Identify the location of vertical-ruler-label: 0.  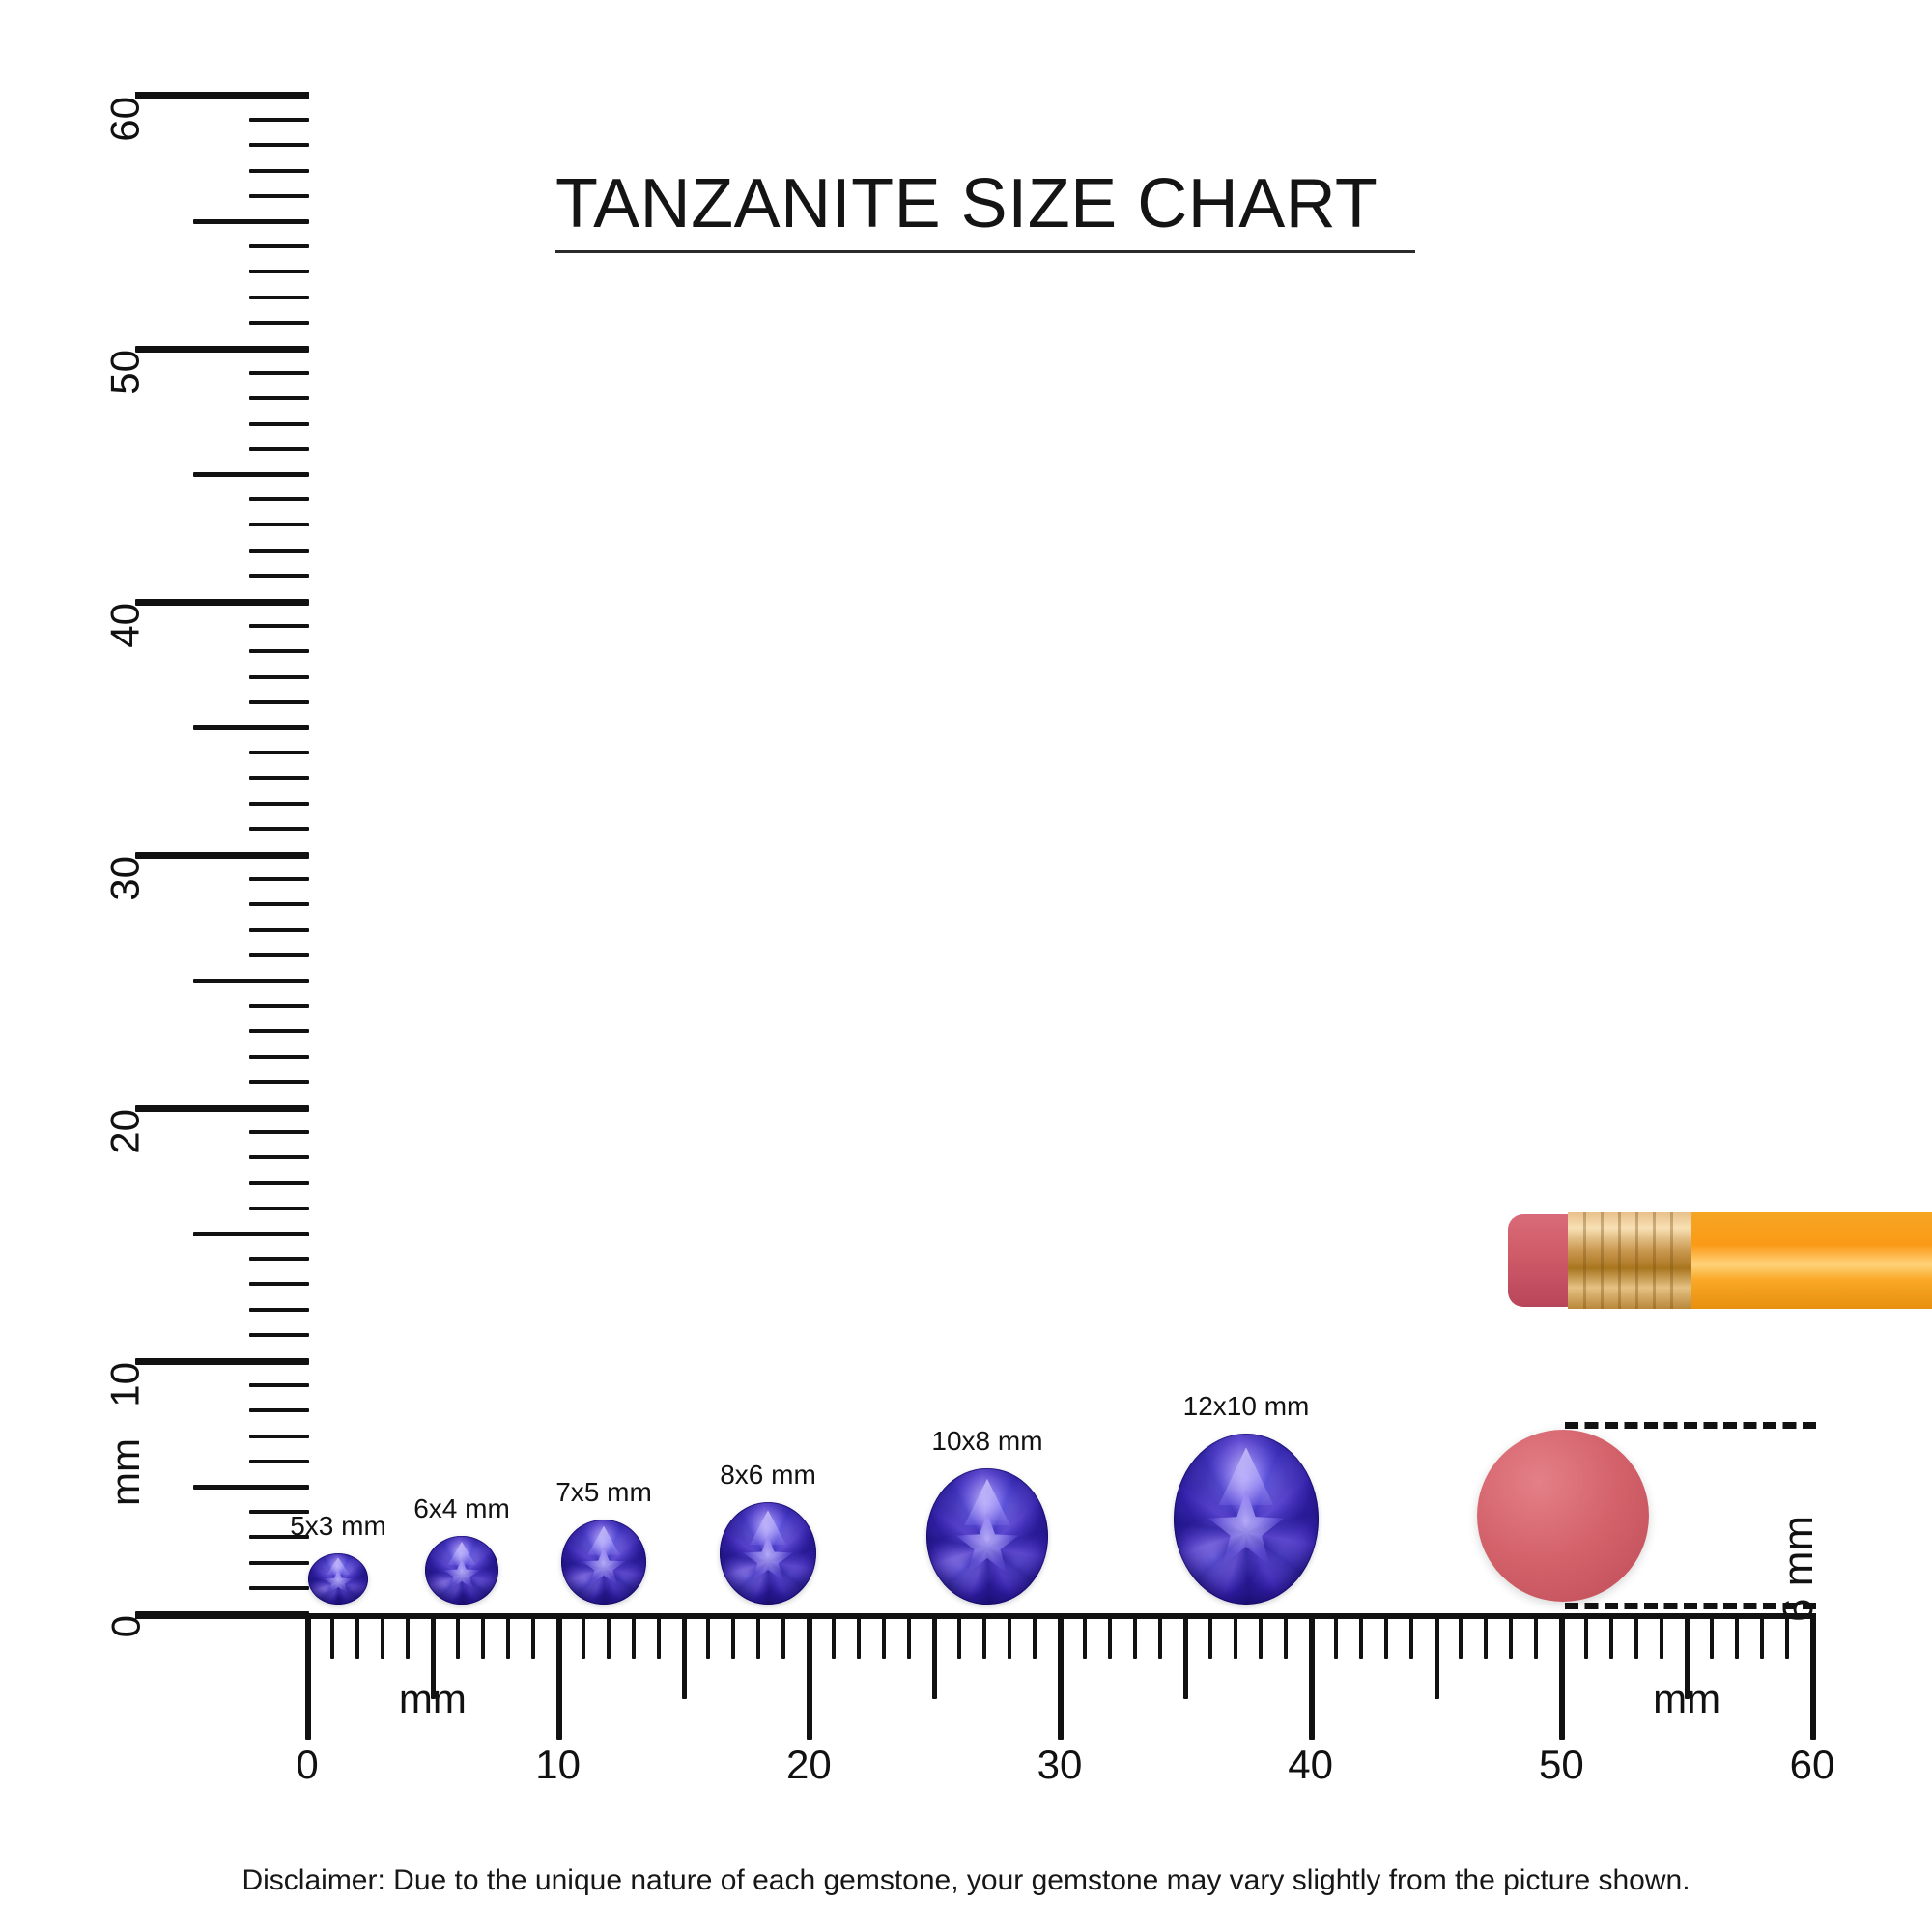
(125, 1626).